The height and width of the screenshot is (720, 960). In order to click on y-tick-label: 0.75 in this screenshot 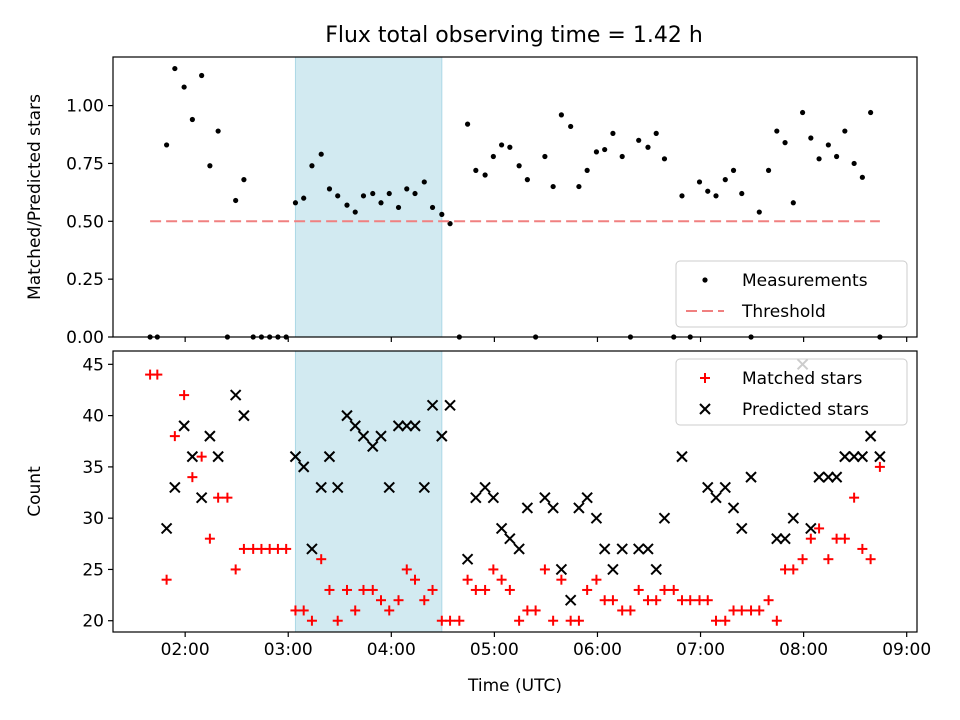, I will do `click(85, 164)`.